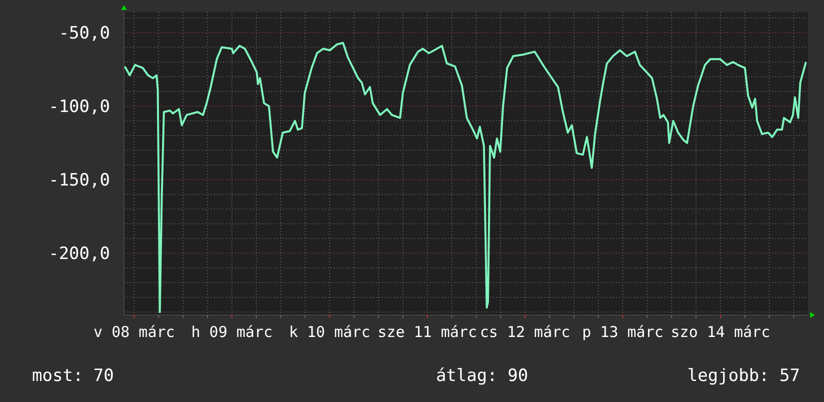  Describe the element at coordinates (743, 376) in the screenshot. I see `text: legjobb: 57` at that location.